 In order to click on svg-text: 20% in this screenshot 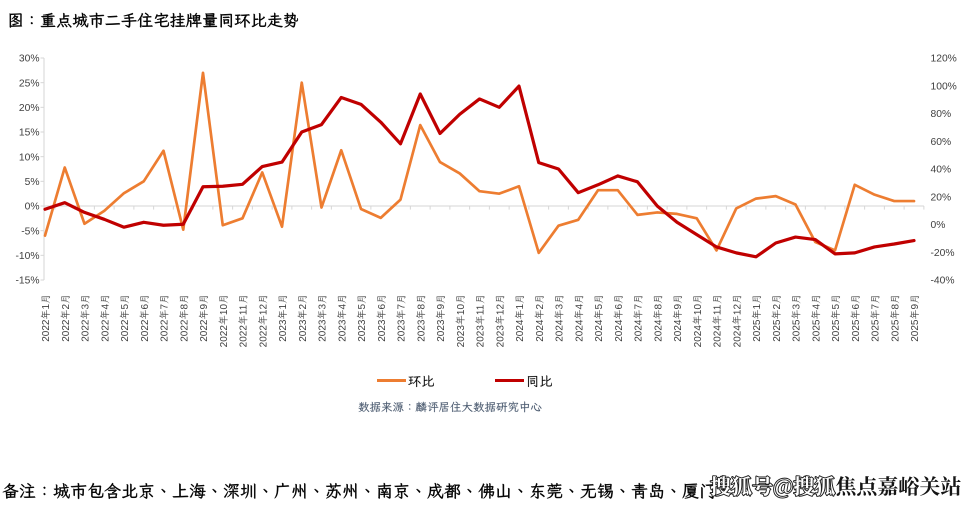, I will do `click(941, 197)`.